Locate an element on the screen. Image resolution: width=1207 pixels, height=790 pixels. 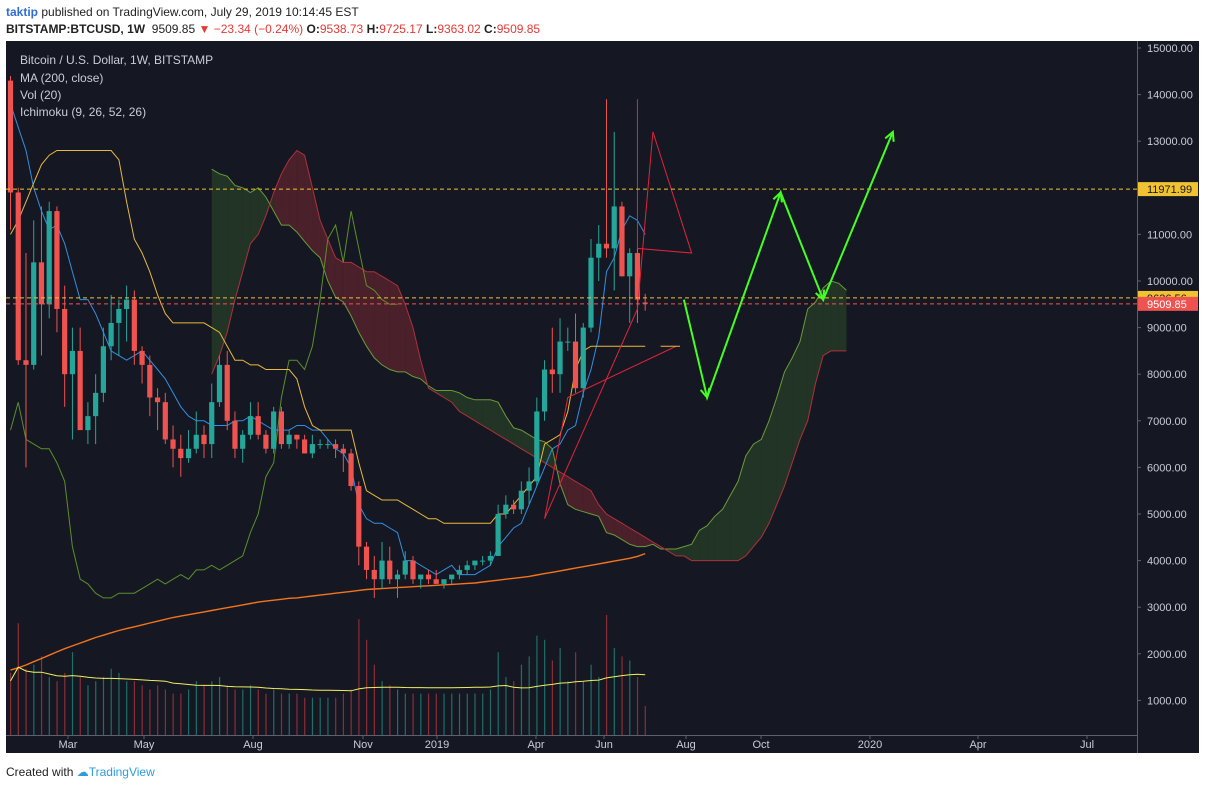
author-name: taktip is located at coordinates (22, 12).